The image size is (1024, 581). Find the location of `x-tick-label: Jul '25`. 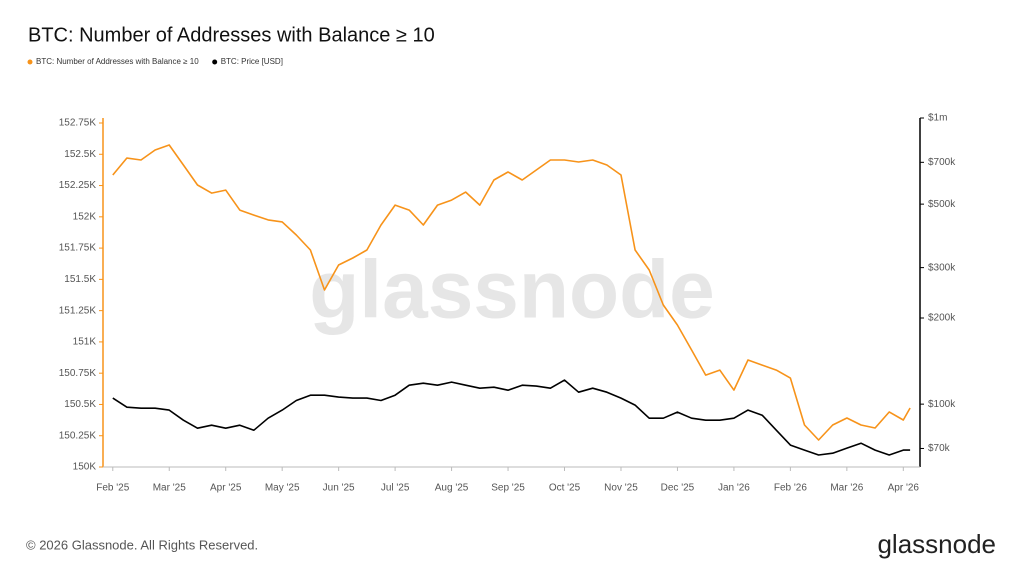

x-tick-label: Jul '25 is located at coordinates (395, 488).